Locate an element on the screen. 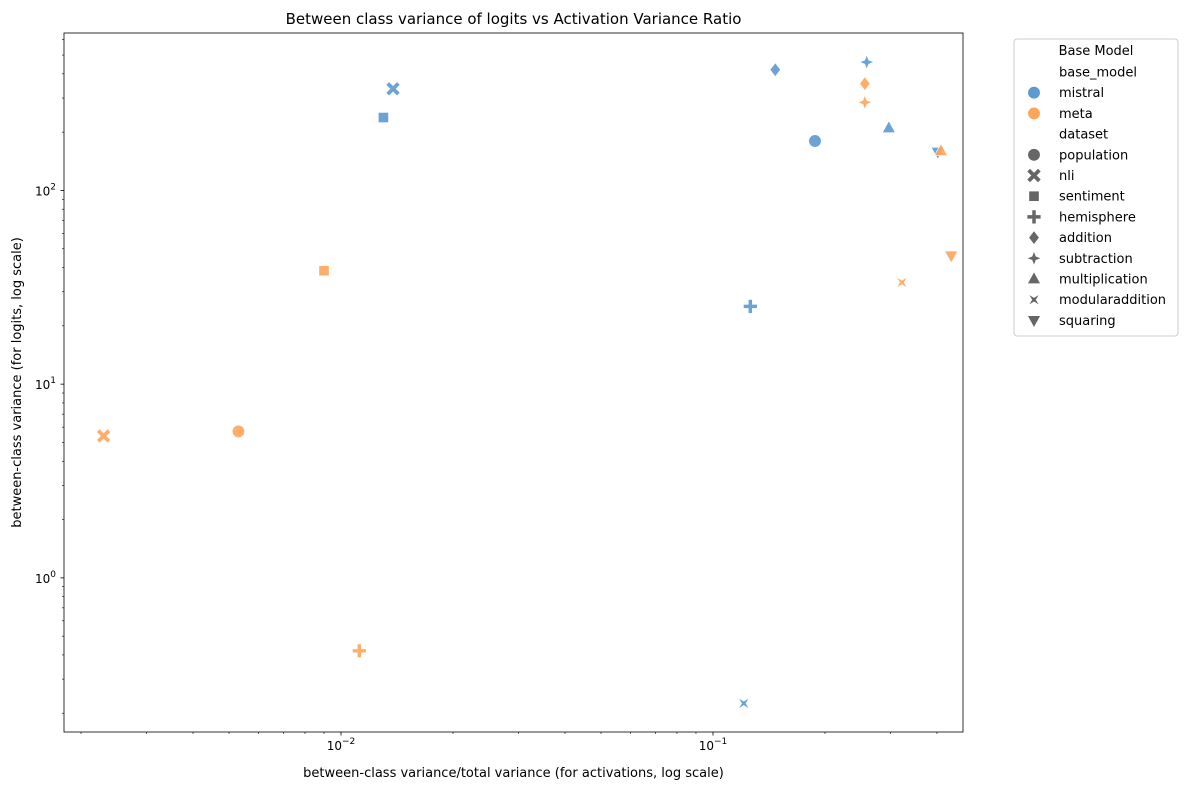  point-mistral-population is located at coordinates (815, 141).